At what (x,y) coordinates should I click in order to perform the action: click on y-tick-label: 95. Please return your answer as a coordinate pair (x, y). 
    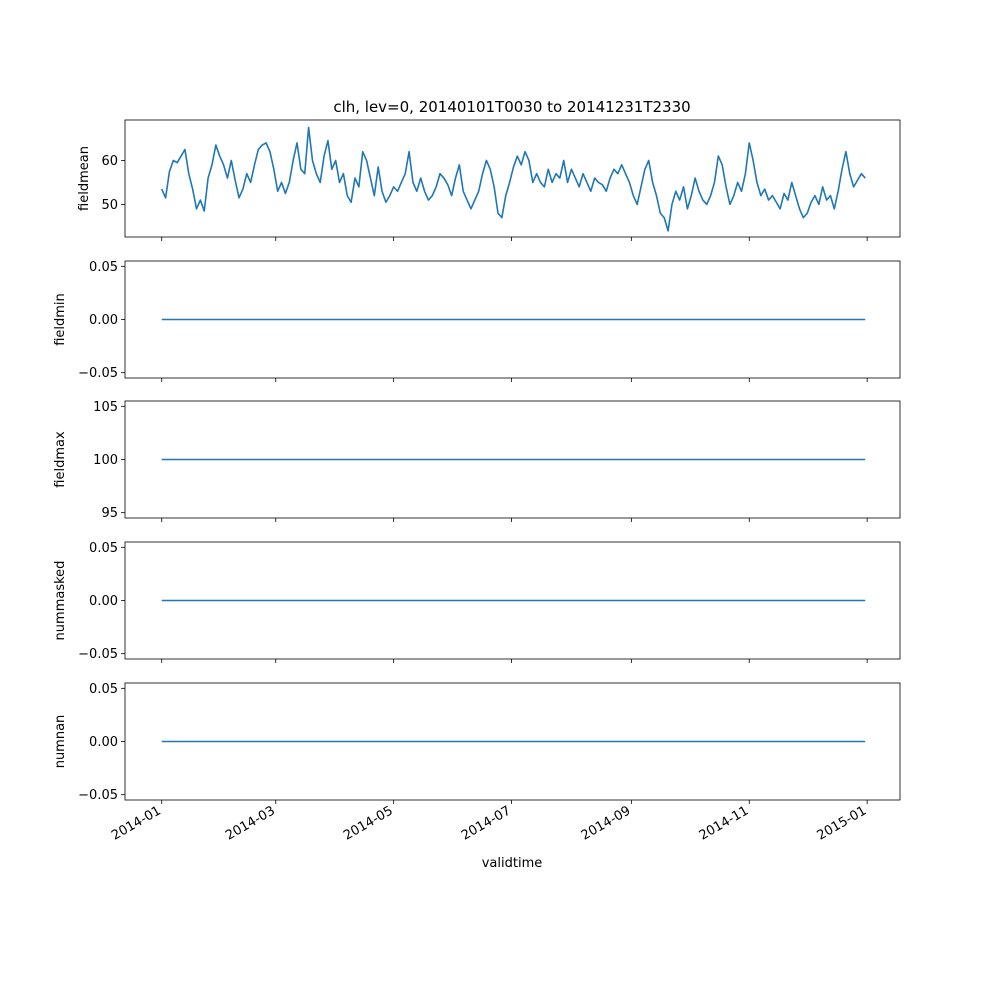
    Looking at the image, I should click on (109, 513).